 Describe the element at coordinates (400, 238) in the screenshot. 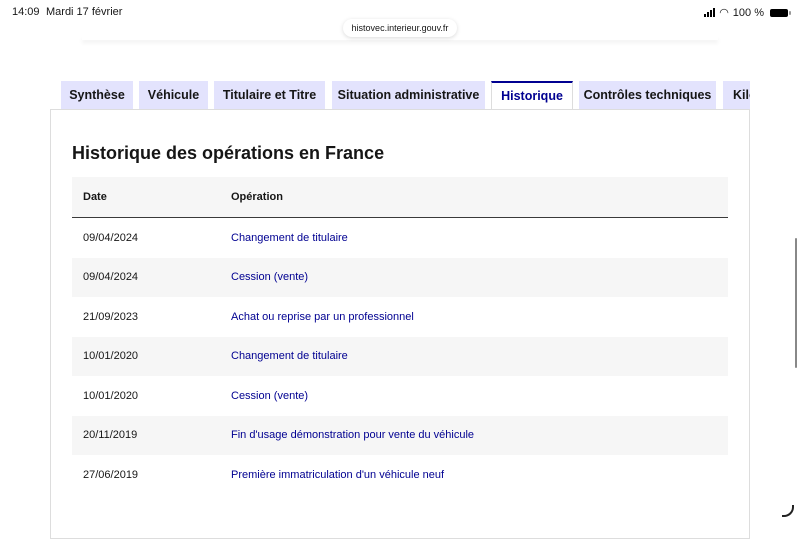

I see `table-row: 09/04/2024 Changement de titulaire` at that location.